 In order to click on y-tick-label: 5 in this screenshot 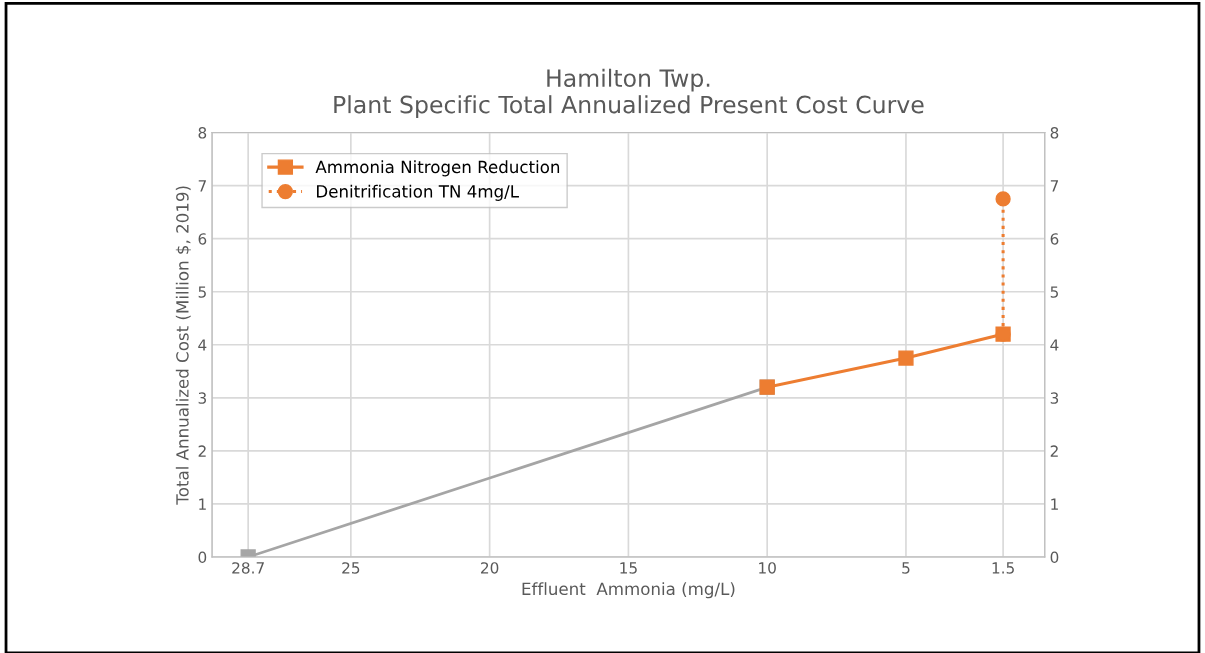, I will do `click(202, 292)`.